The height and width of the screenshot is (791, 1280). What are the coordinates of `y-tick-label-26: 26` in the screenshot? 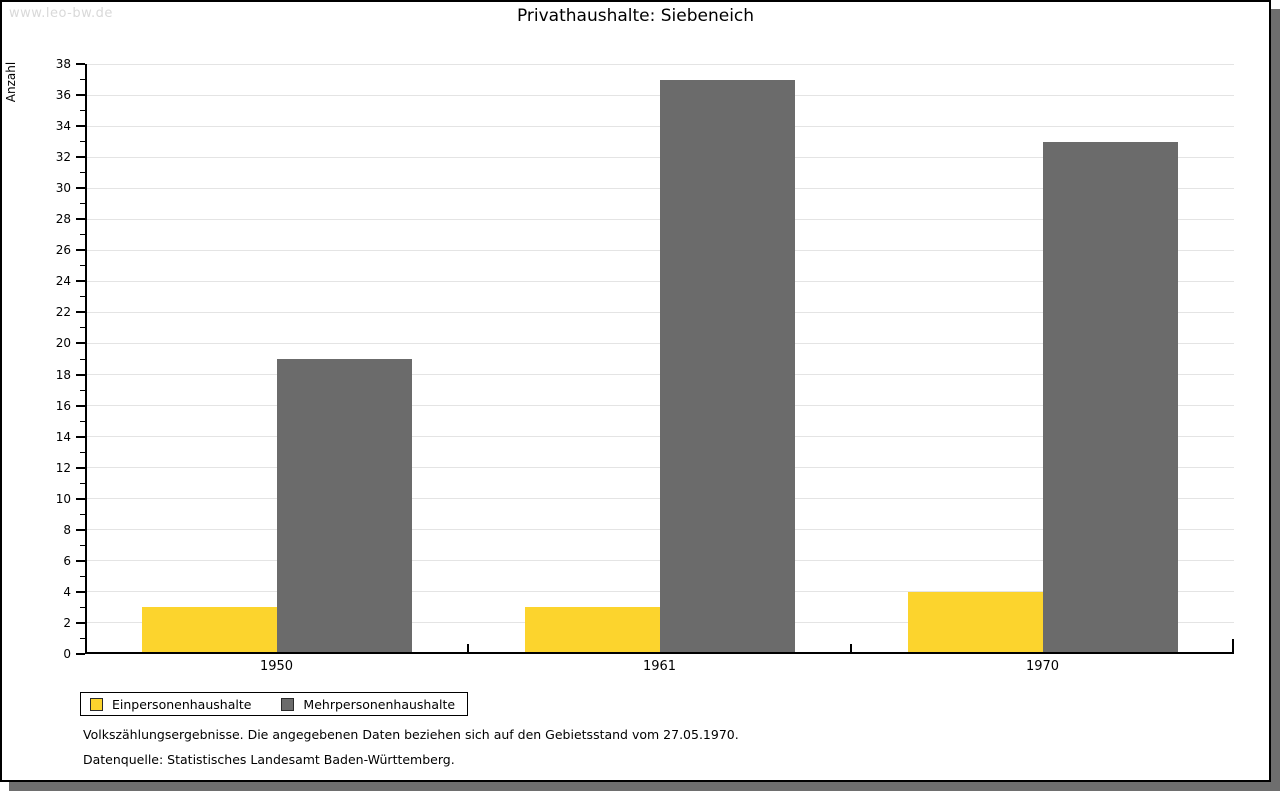 It's located at (63, 250).